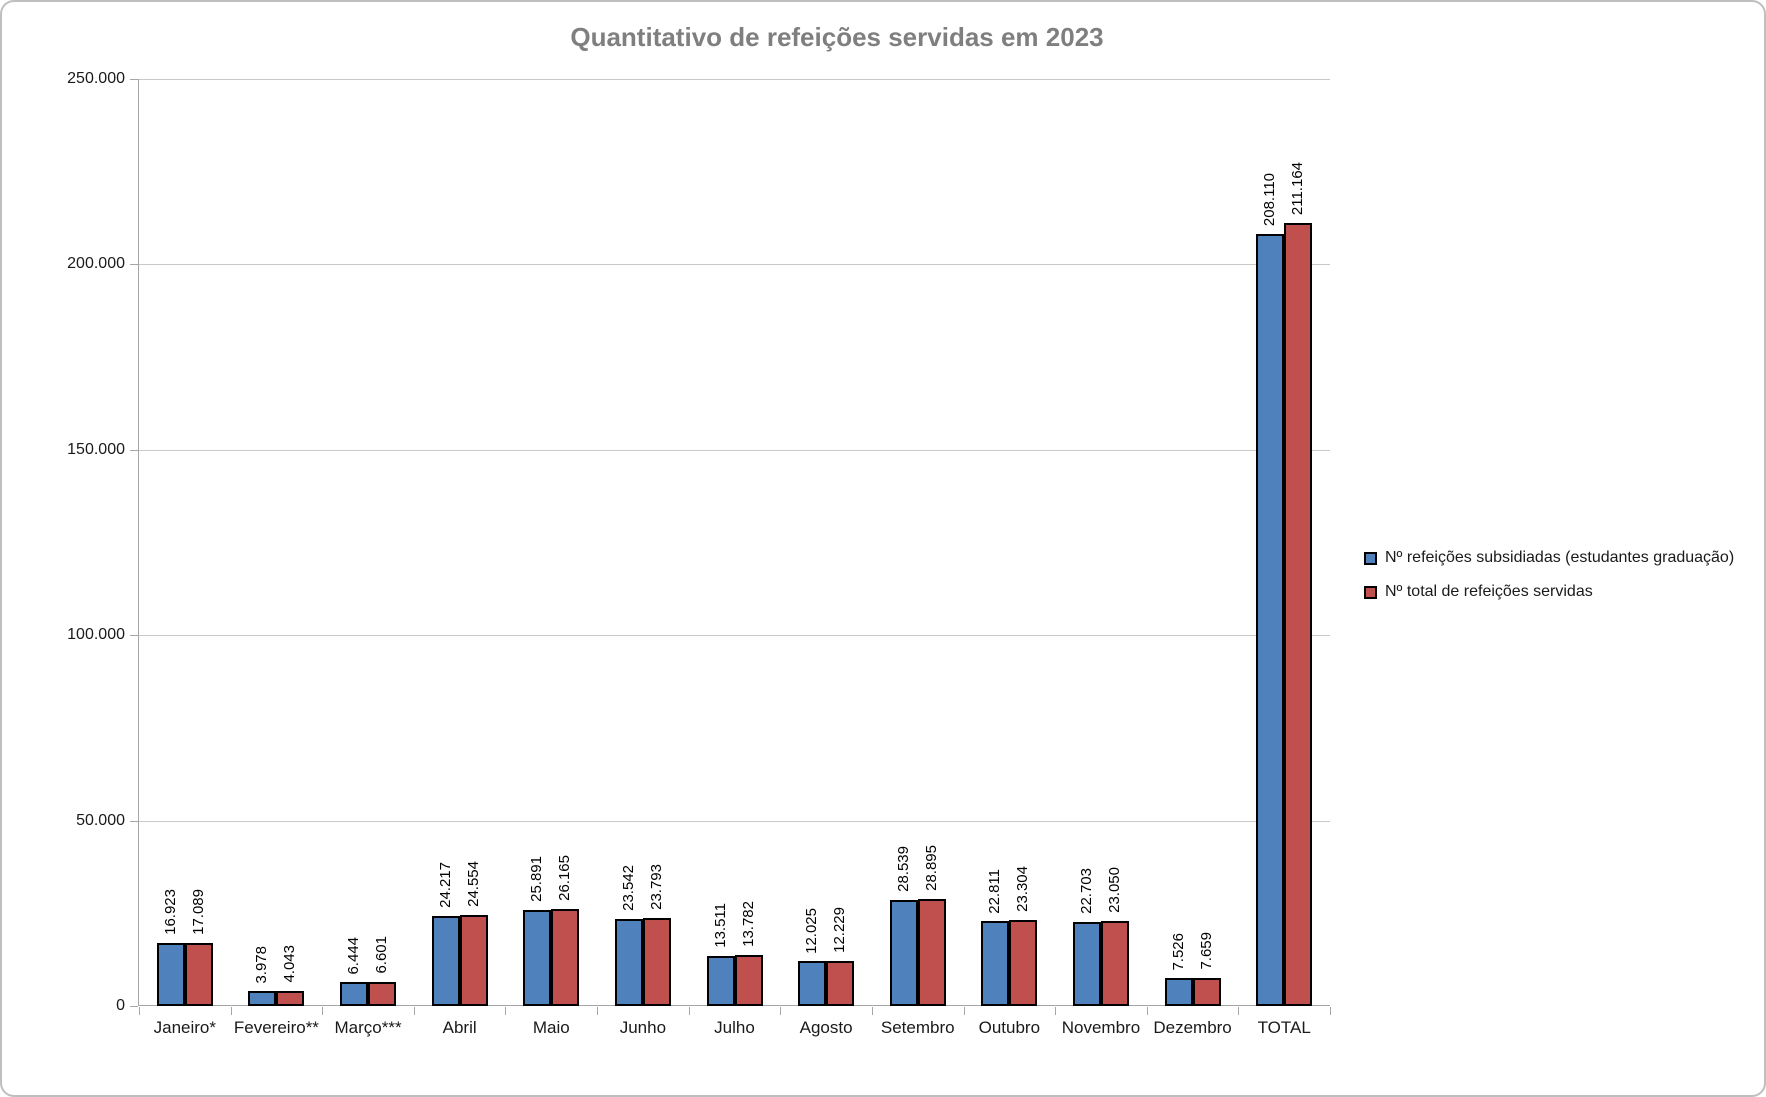  I want to click on bar-value-label: 28.539, so click(903, 869).